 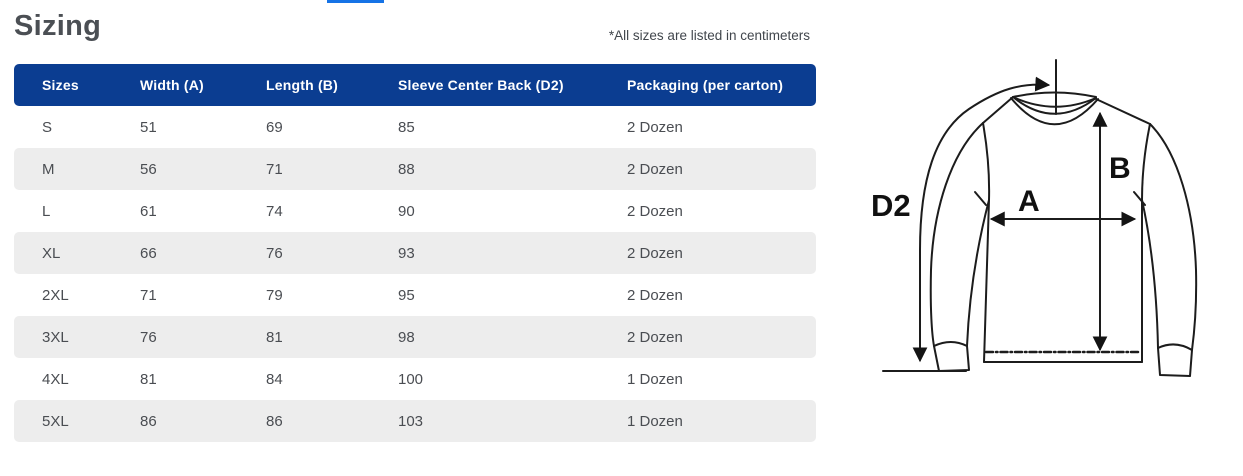 What do you see at coordinates (172, 85) in the screenshot?
I see `column-header-width: Width (A)` at bounding box center [172, 85].